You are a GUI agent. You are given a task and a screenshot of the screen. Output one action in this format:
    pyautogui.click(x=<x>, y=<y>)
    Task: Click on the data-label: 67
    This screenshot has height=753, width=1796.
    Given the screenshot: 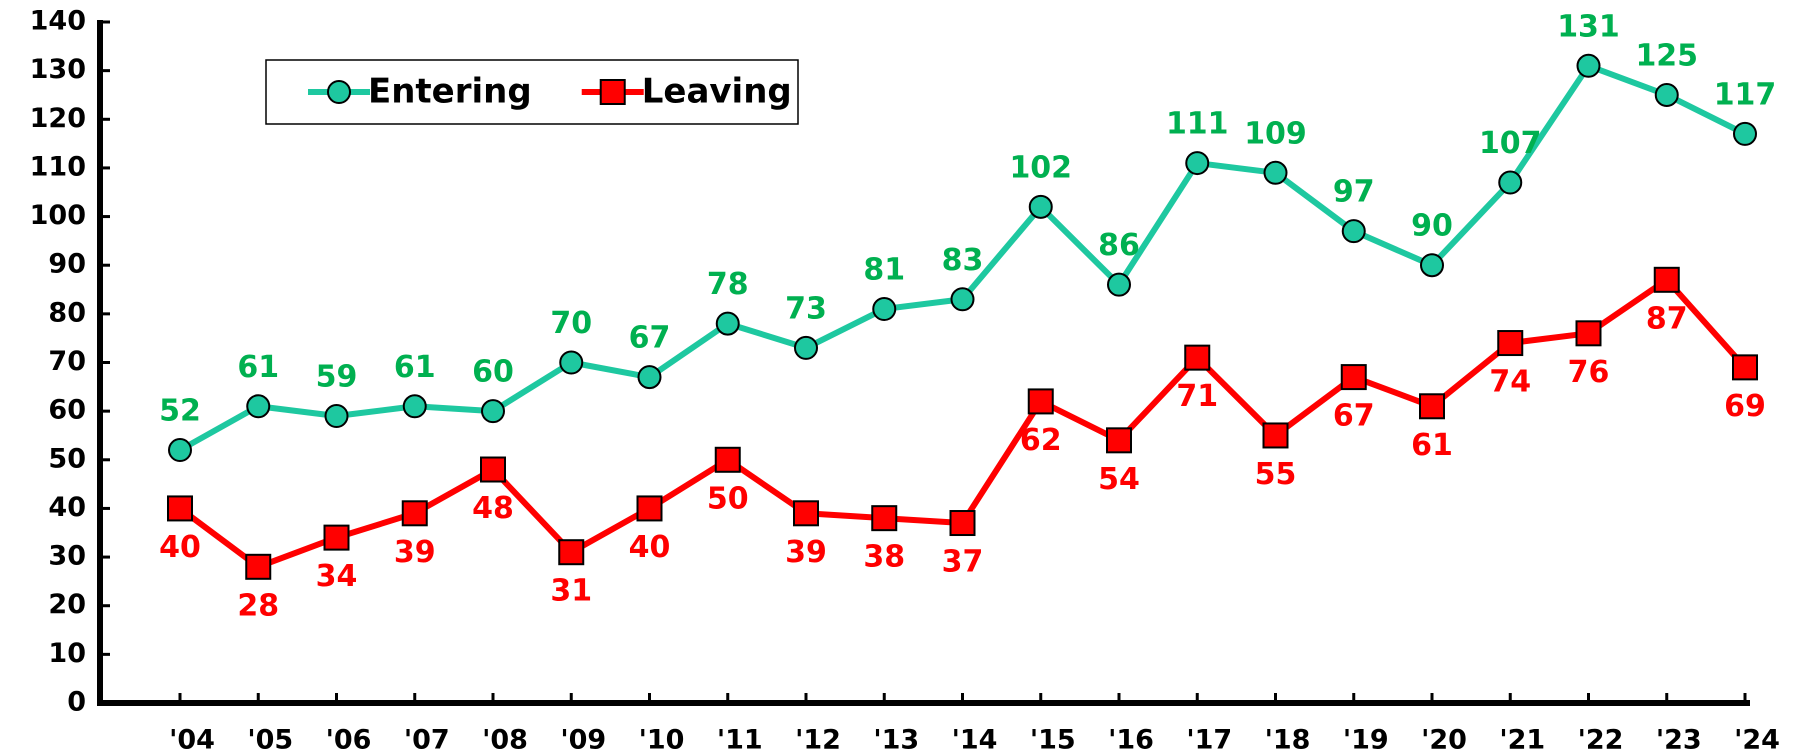 What is the action you would take?
    pyautogui.click(x=650, y=338)
    